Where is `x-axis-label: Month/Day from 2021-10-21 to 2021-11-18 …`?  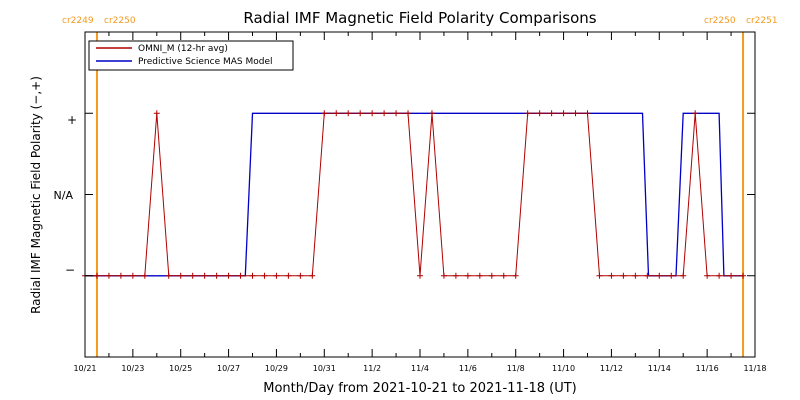 x-axis-label: Month/Day from 2021-10-21 to 2021-11-18 … is located at coordinates (419, 388).